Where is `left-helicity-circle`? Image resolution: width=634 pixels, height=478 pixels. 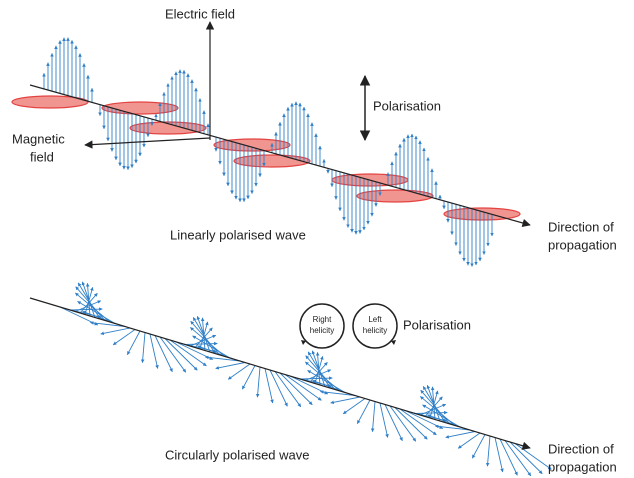 left-helicity-circle is located at coordinates (375, 326).